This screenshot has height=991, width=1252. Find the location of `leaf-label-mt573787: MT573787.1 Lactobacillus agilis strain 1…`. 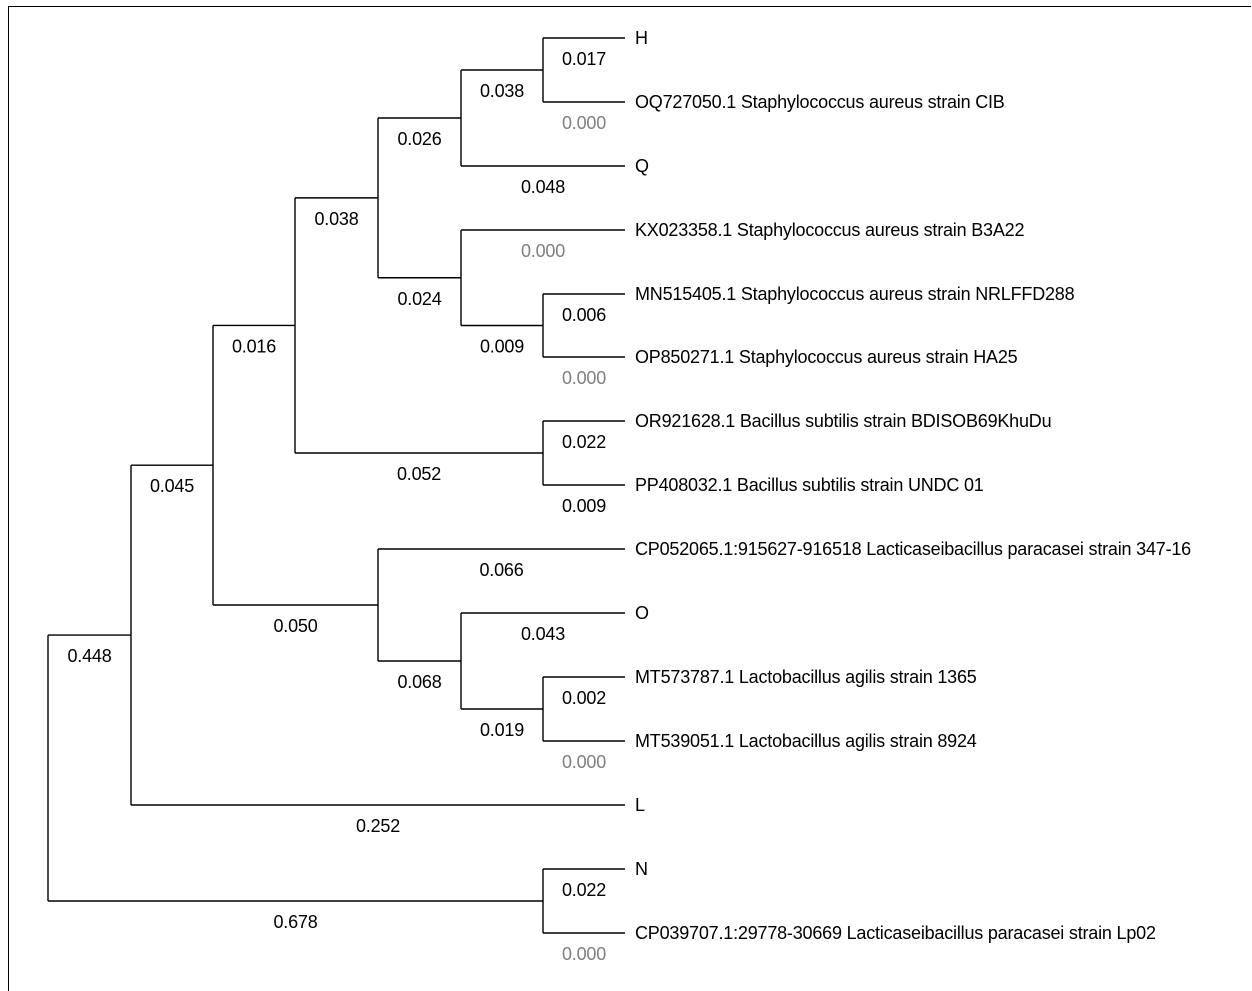

leaf-label-mt573787: MT573787.1 Lactobacillus agilis strain 1… is located at coordinates (806, 677).